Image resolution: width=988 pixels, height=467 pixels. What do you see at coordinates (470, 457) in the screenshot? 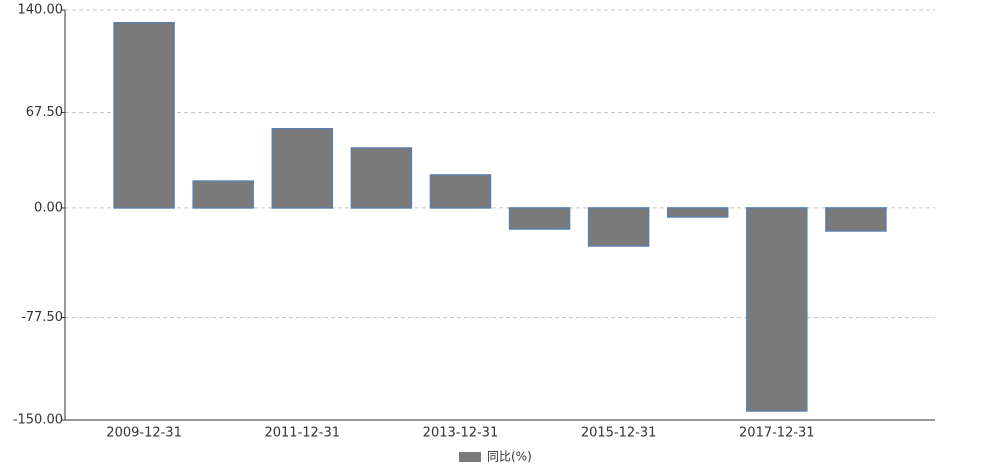
I see `legend-swatch` at bounding box center [470, 457].